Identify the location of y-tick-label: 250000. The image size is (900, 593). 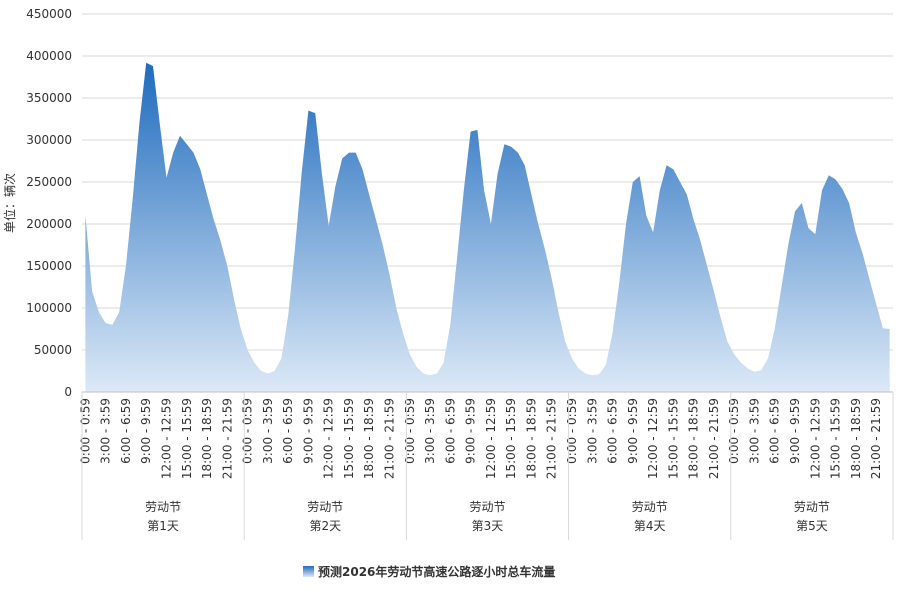
(49, 182).